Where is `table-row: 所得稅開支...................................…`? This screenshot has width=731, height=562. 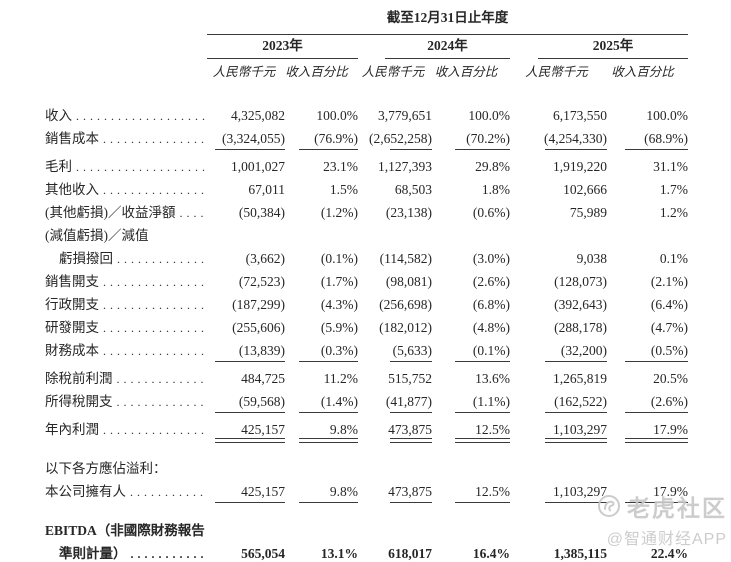 table-row: 所得稅開支...................................… is located at coordinates (388, 398).